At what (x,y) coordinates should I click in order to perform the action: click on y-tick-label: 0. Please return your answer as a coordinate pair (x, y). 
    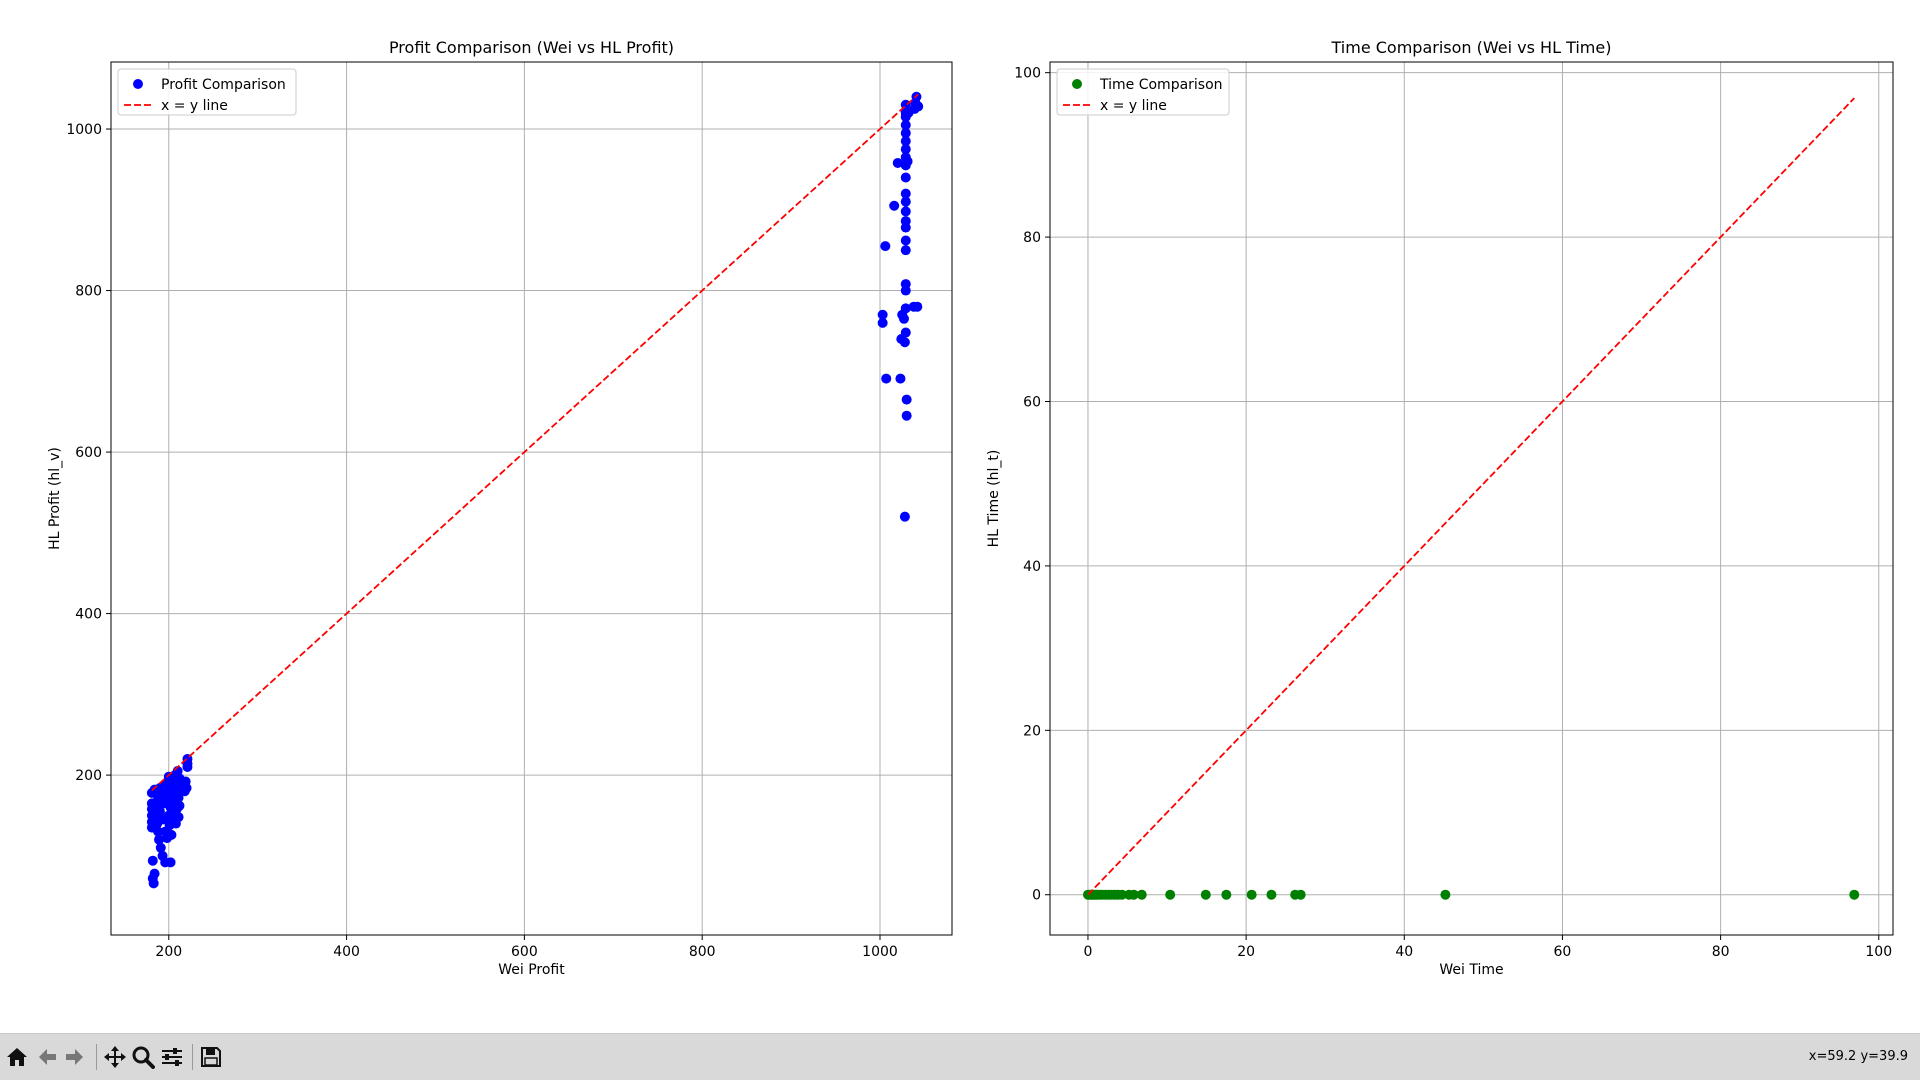
    Looking at the image, I should click on (1036, 896).